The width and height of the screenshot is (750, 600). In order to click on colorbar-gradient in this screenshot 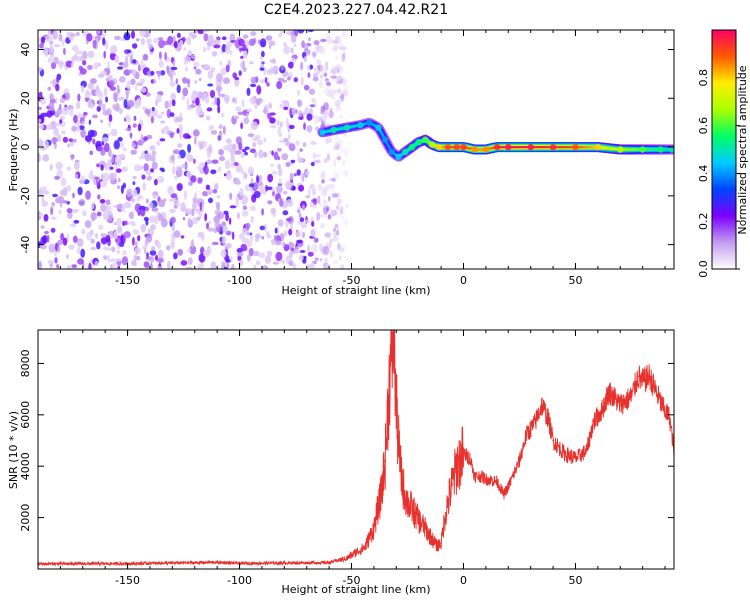, I will do `click(724, 149)`.